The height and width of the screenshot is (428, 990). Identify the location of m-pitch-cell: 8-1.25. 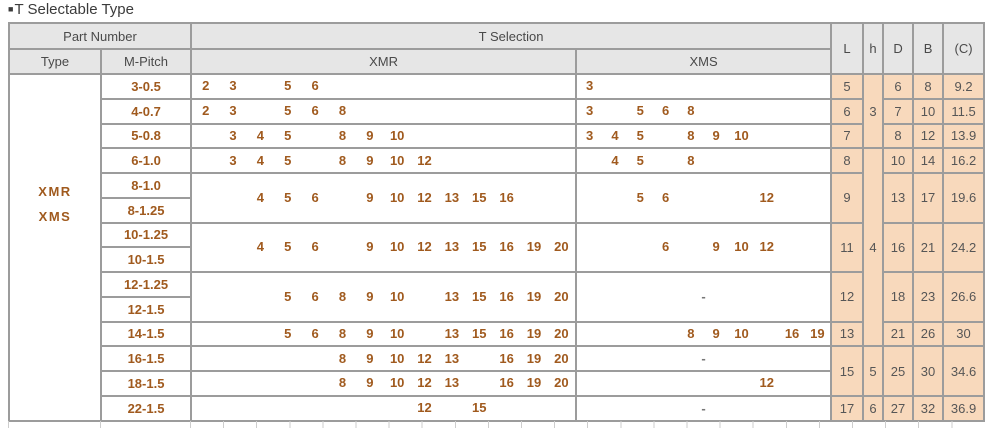
(146, 210).